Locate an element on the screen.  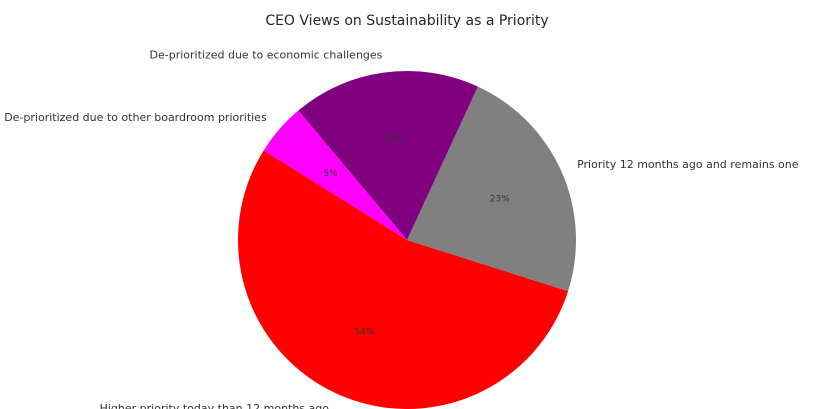
percent-label-priority-12-months-ago-and-remains-one: 23% is located at coordinates (500, 200).